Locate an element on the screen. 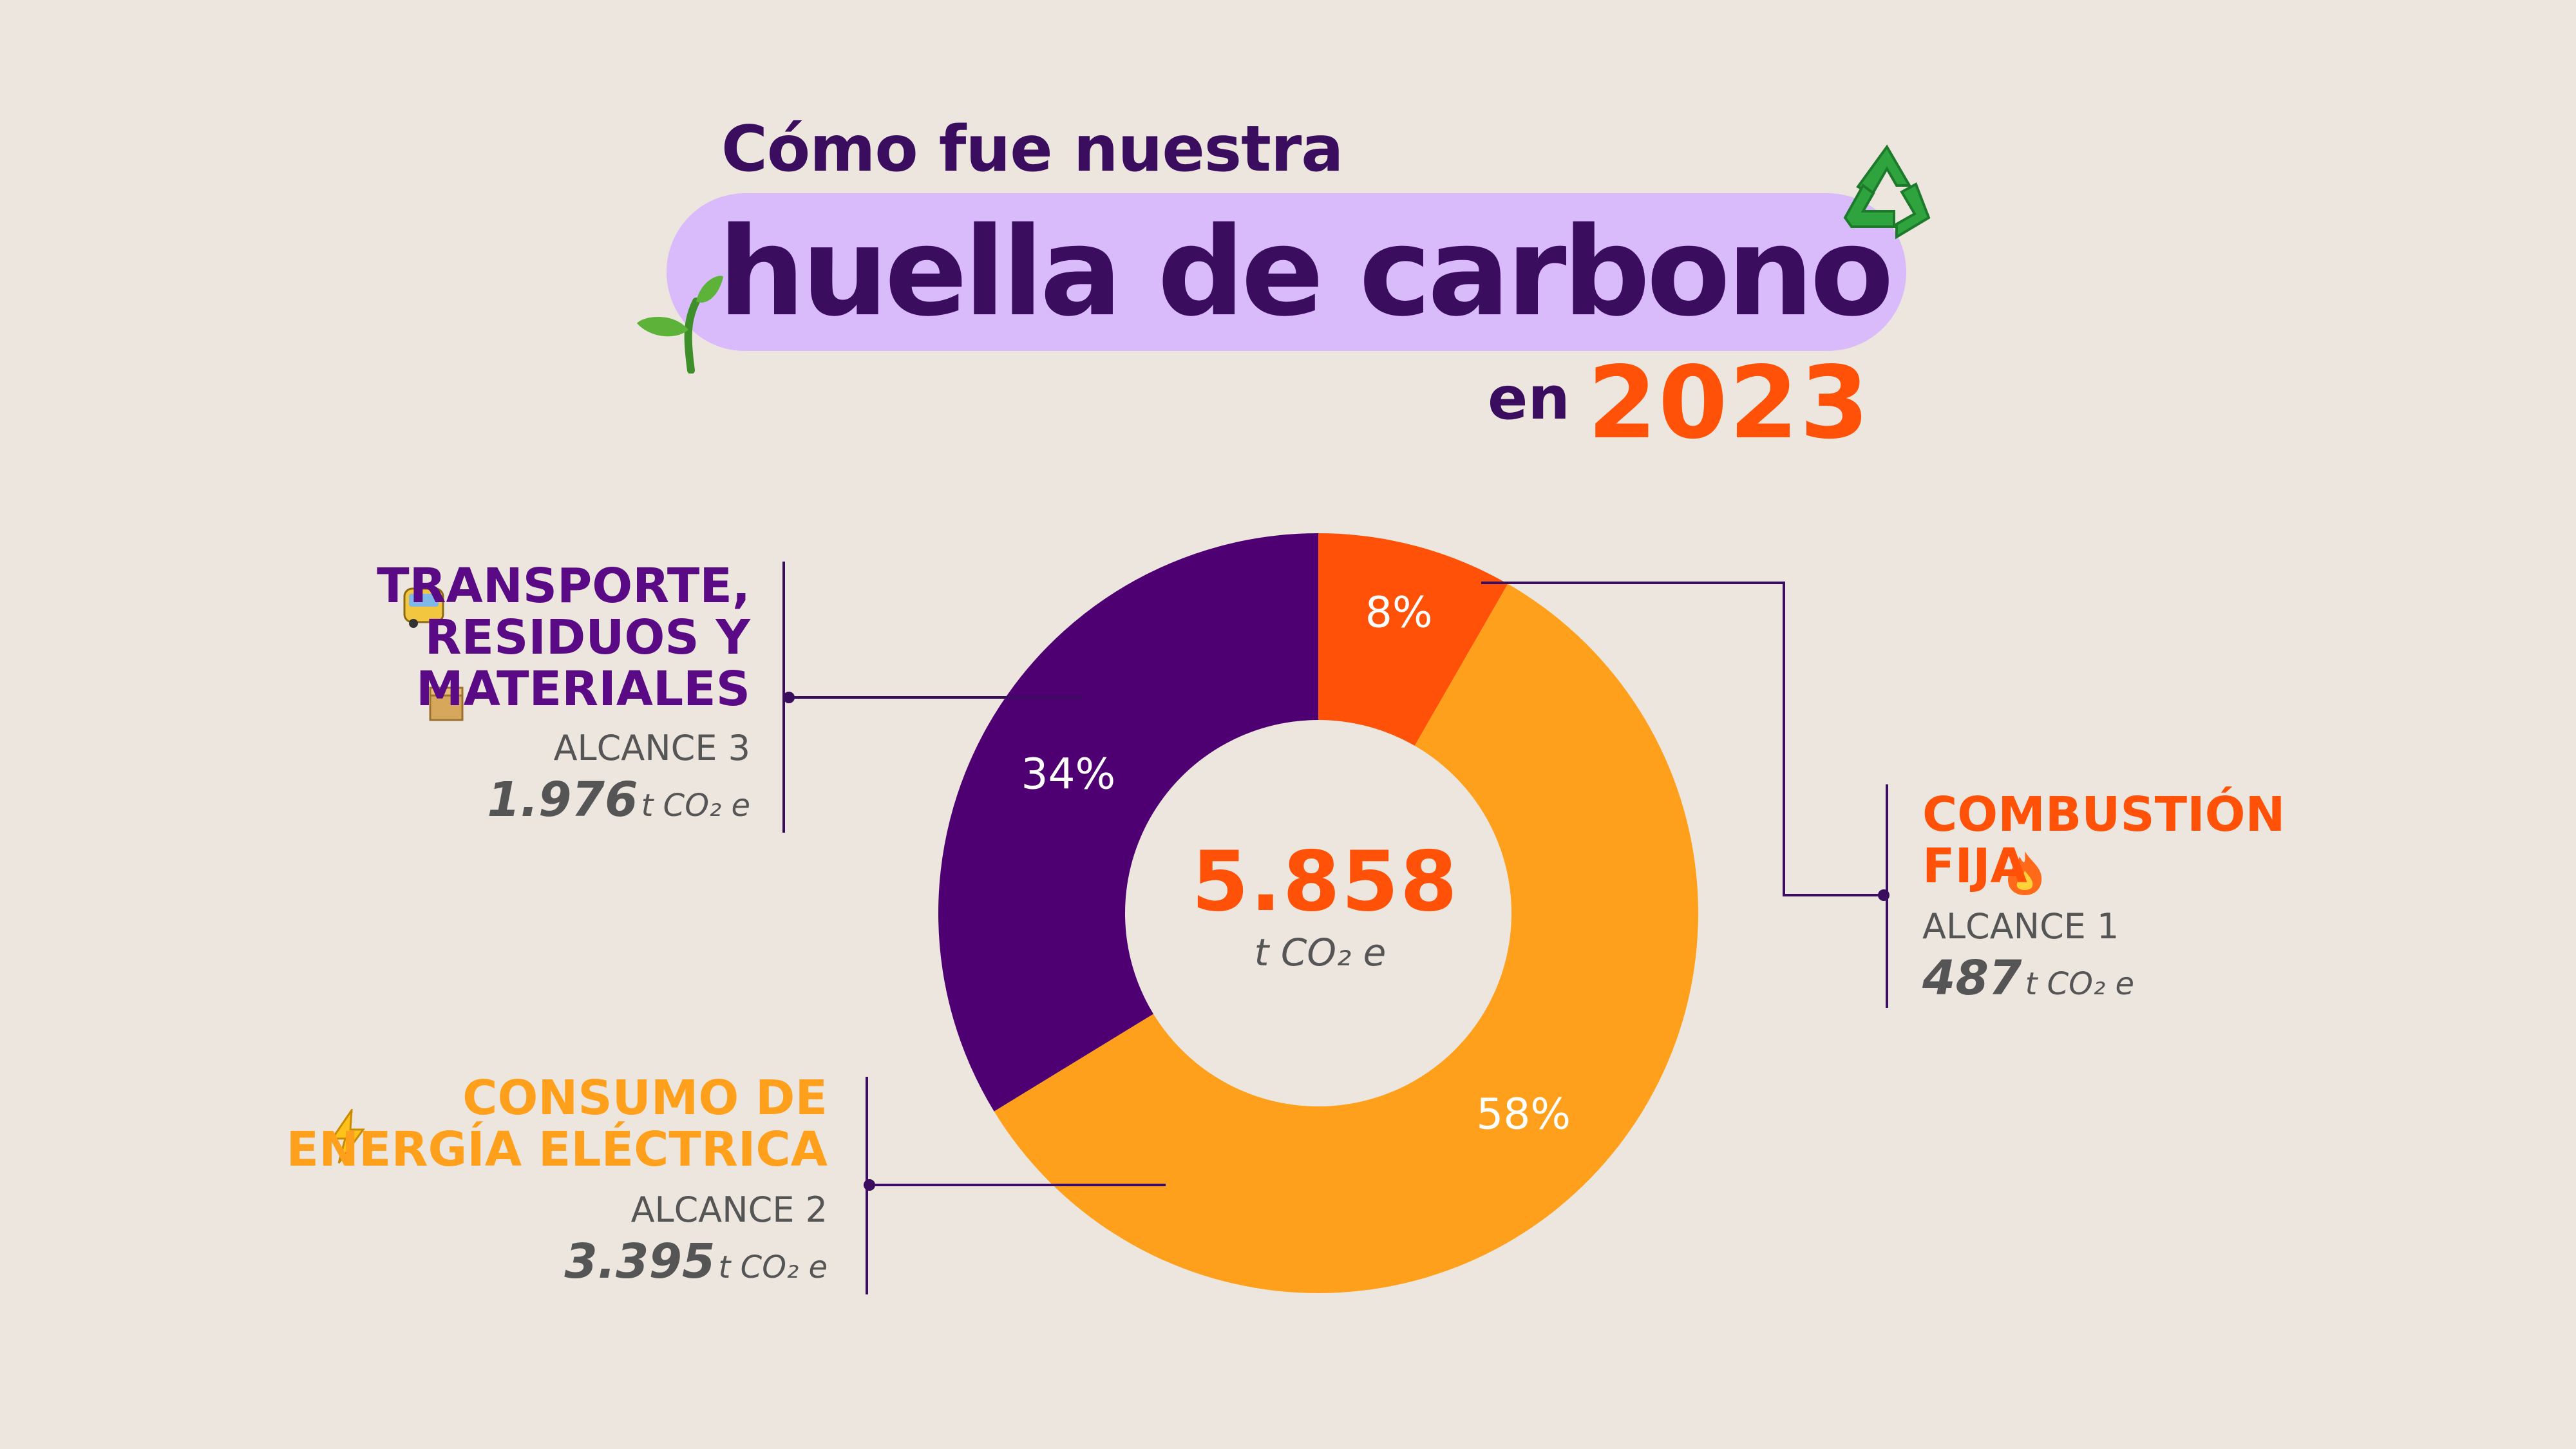 The height and width of the screenshot is (1449, 2576). label-energia-value: 3.395 is located at coordinates (639, 1261).